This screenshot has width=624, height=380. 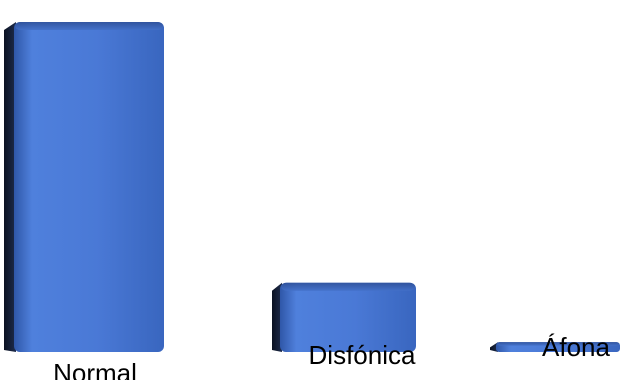 I want to click on bar-disfonica, so click(x=344, y=317).